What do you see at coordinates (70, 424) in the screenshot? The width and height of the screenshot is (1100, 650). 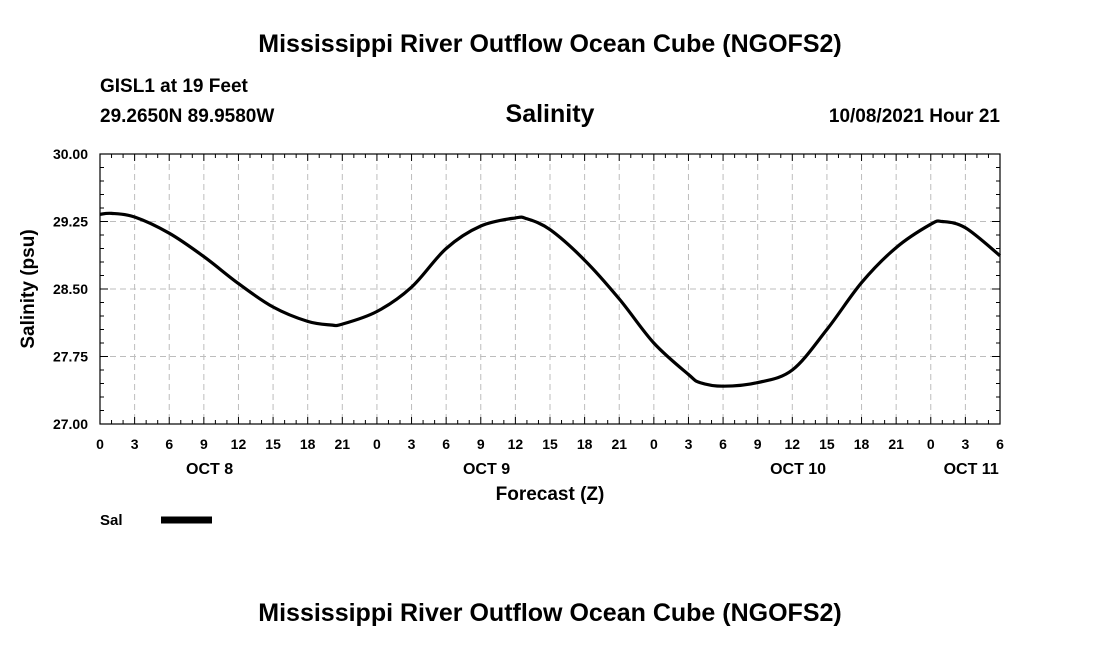 I see `y-tick-label: 27.00` at bounding box center [70, 424].